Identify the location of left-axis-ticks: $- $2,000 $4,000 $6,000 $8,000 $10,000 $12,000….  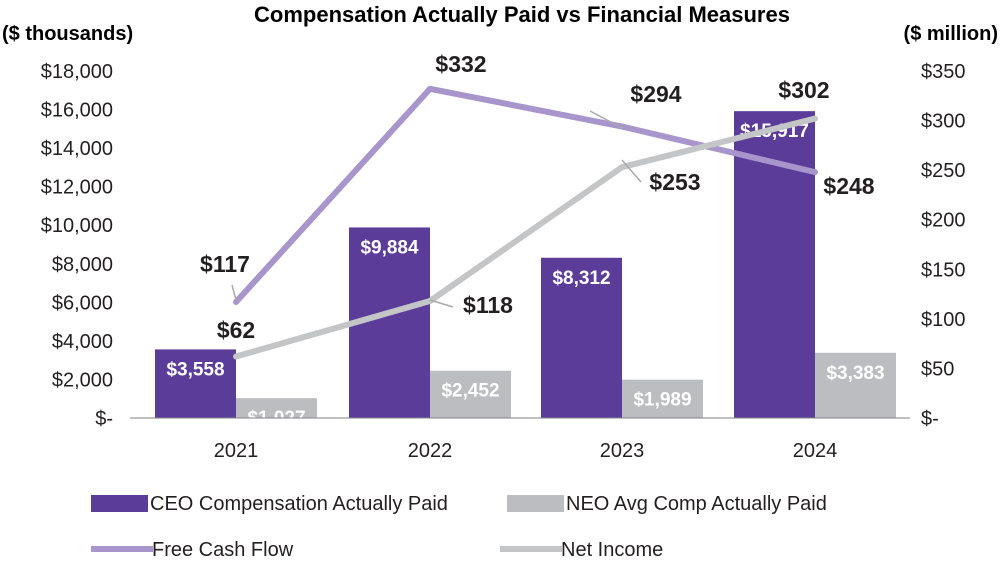
(77, 245).